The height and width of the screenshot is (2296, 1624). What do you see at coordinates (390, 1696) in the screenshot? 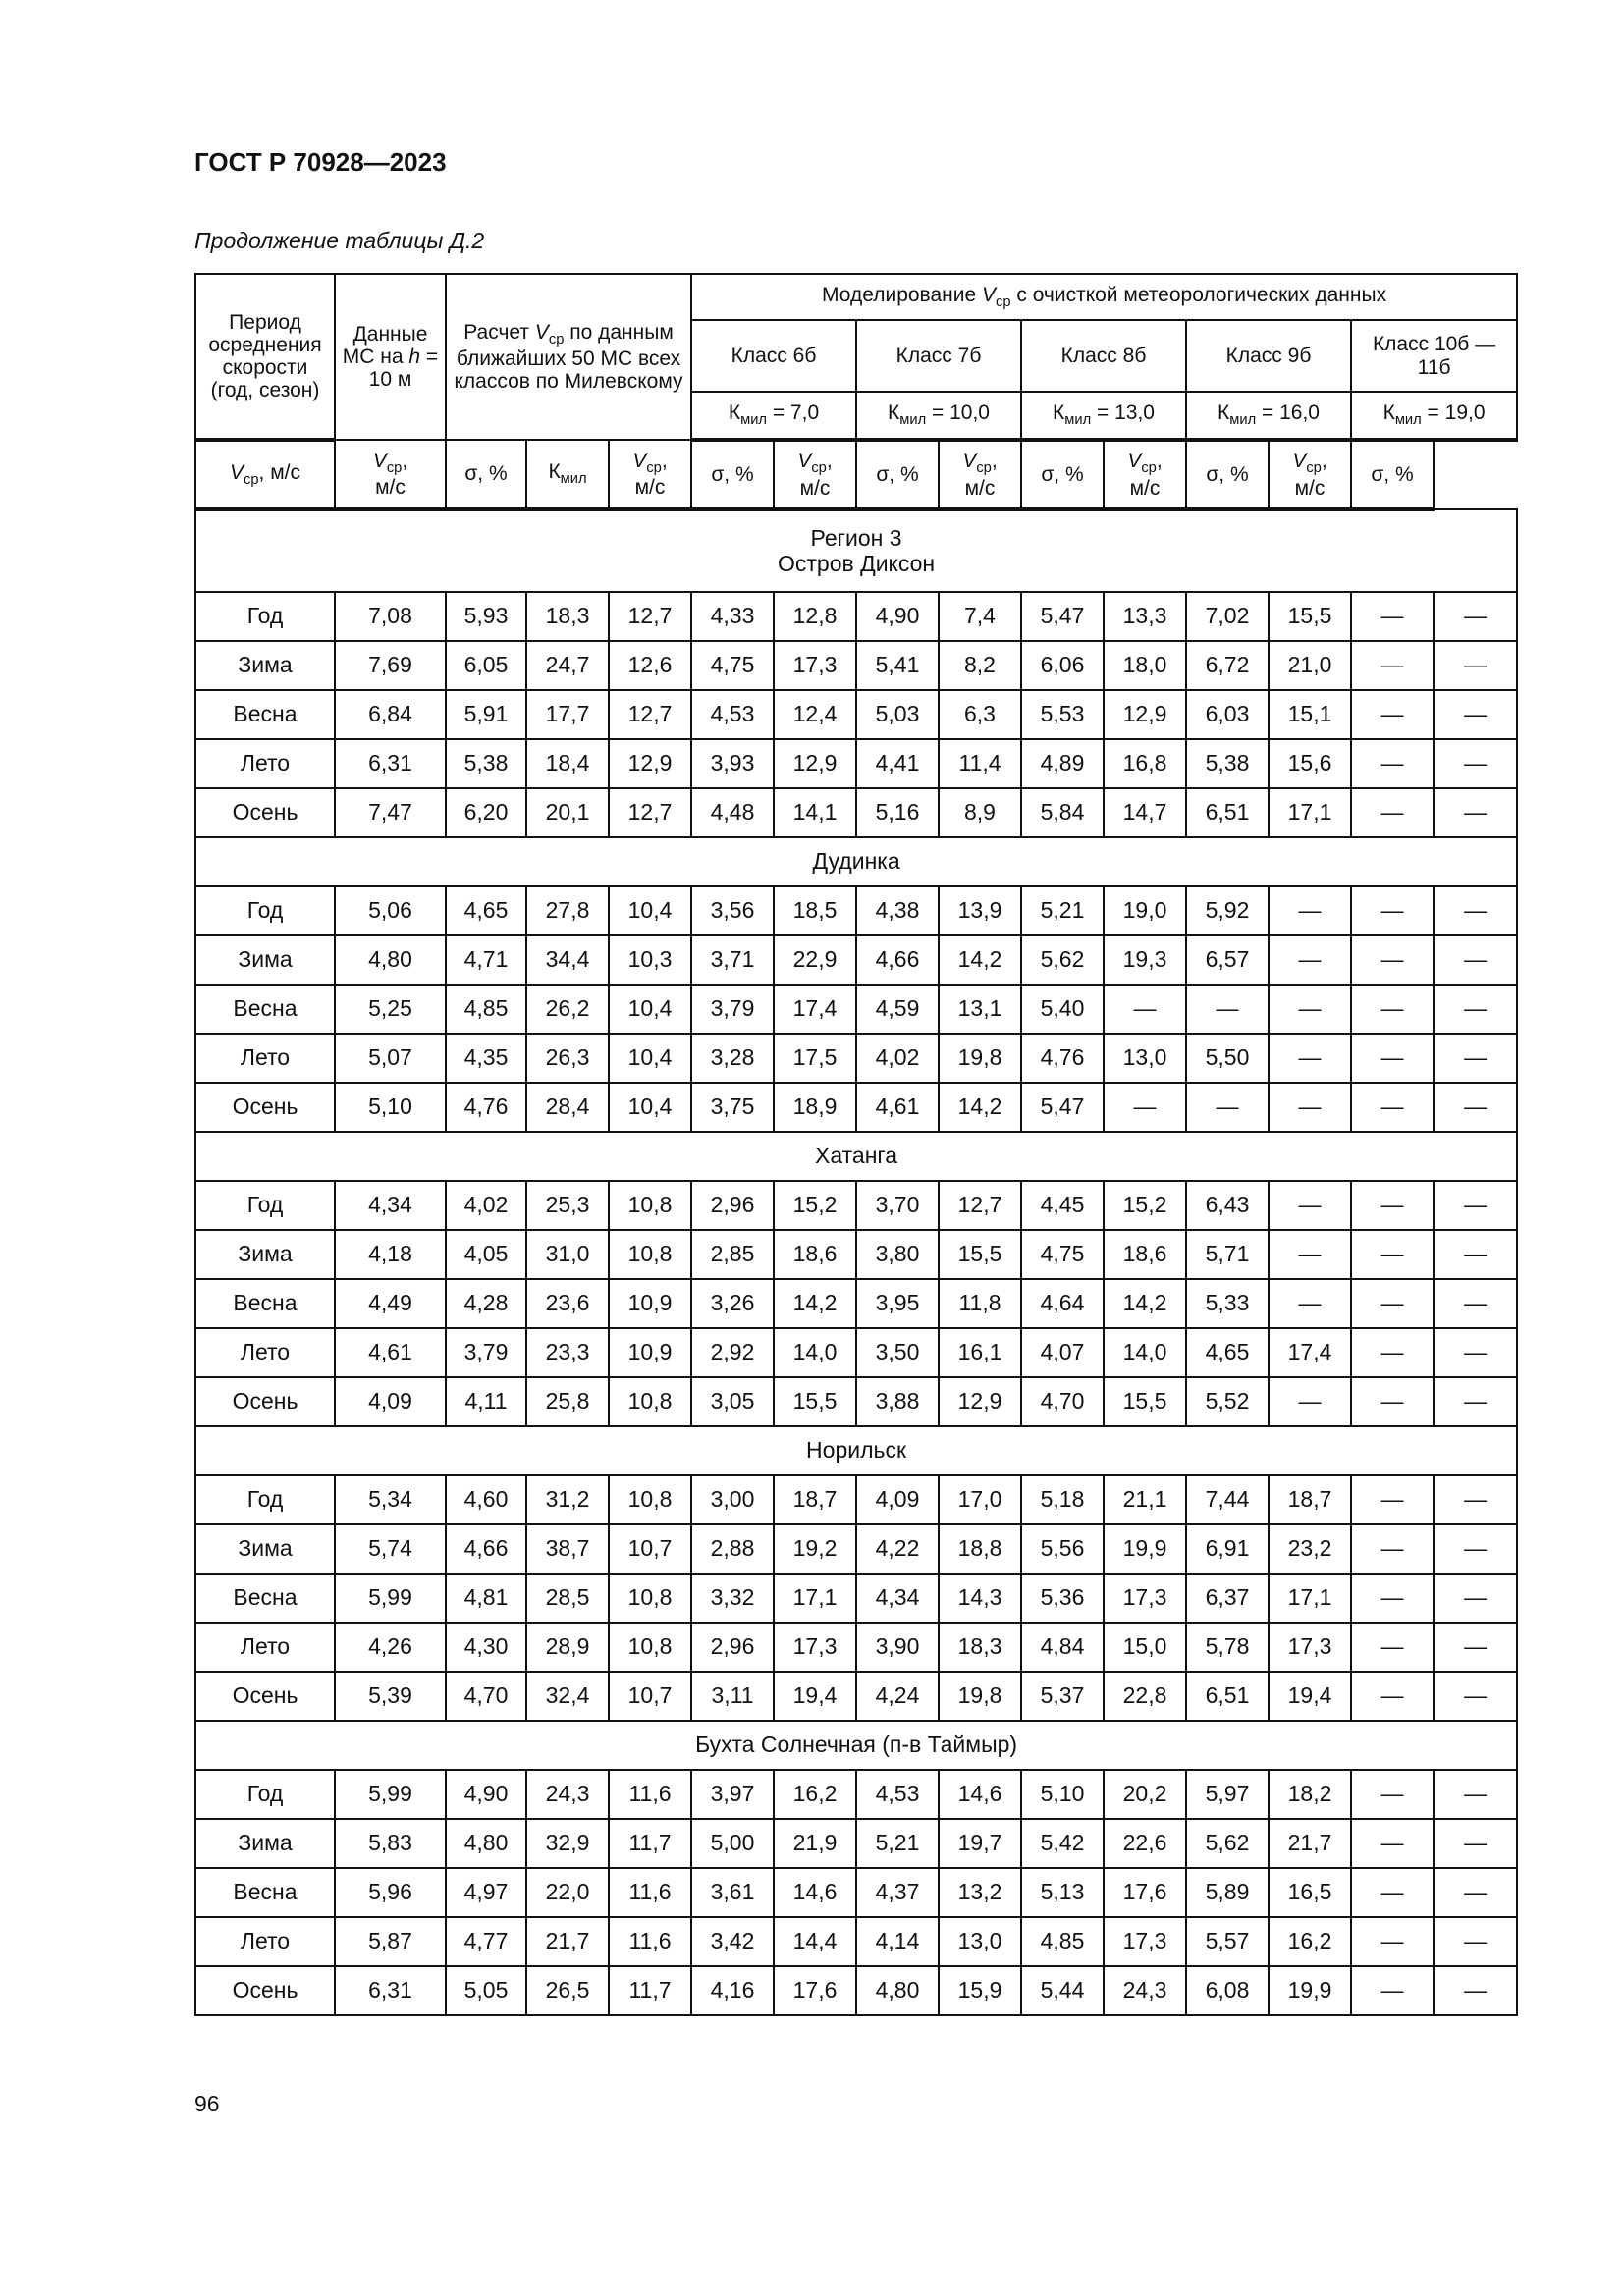
I see `value-cell: 5,39` at bounding box center [390, 1696].